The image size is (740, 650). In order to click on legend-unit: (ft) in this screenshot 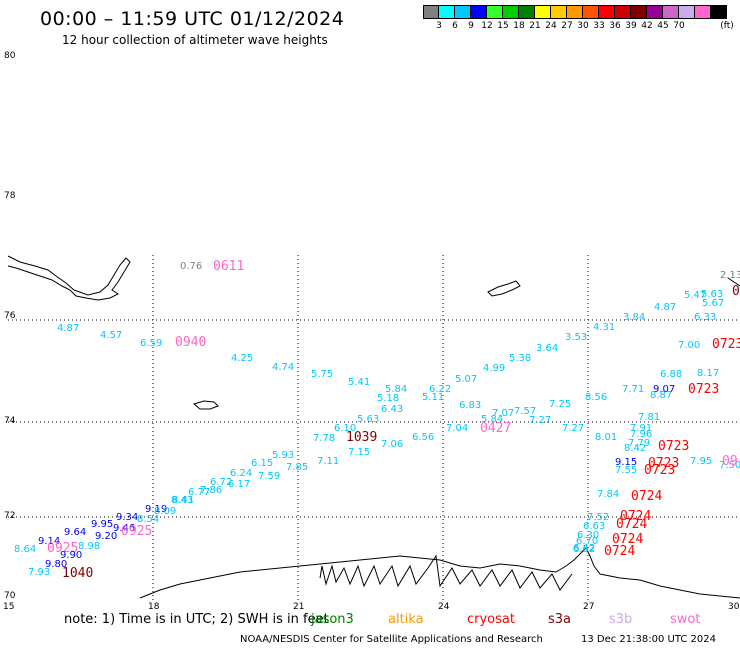, I will do `click(727, 26)`.